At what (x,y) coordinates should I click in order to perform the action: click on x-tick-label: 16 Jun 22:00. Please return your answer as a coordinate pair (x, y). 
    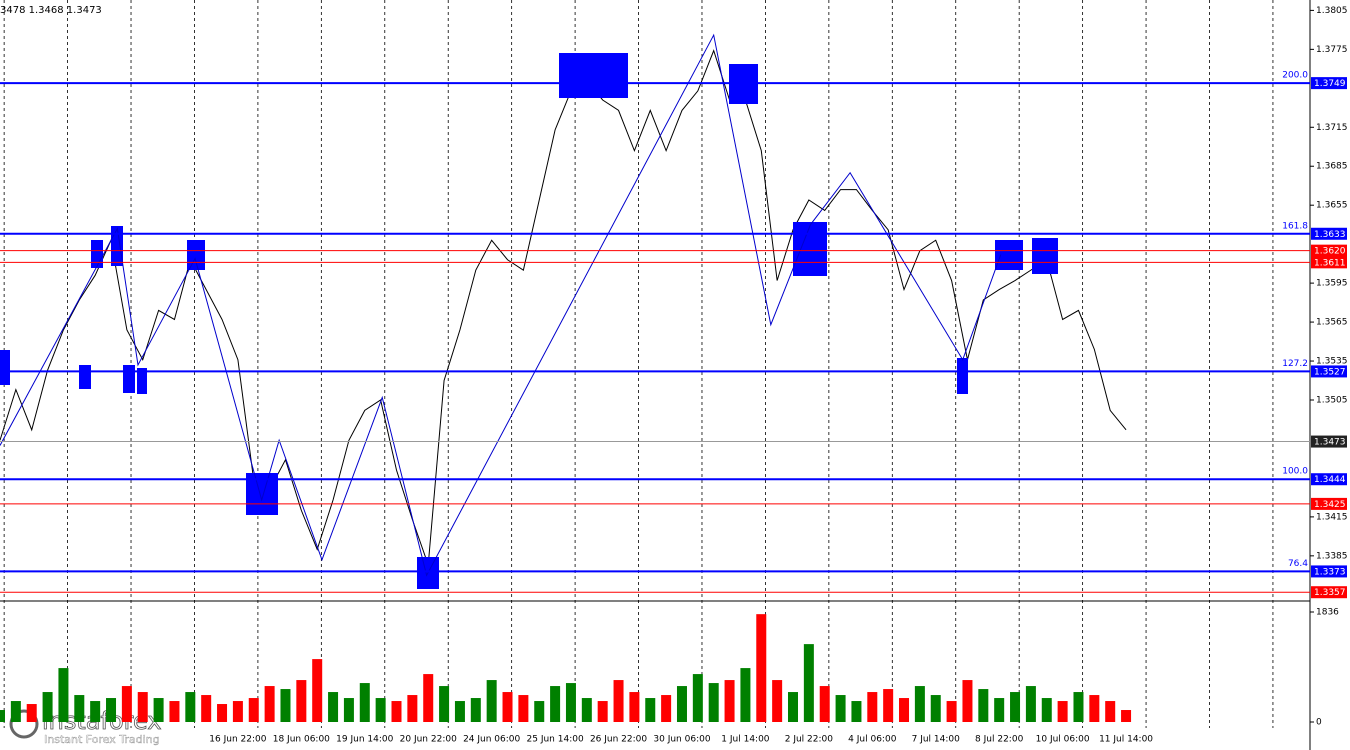
    Looking at the image, I should click on (237, 740).